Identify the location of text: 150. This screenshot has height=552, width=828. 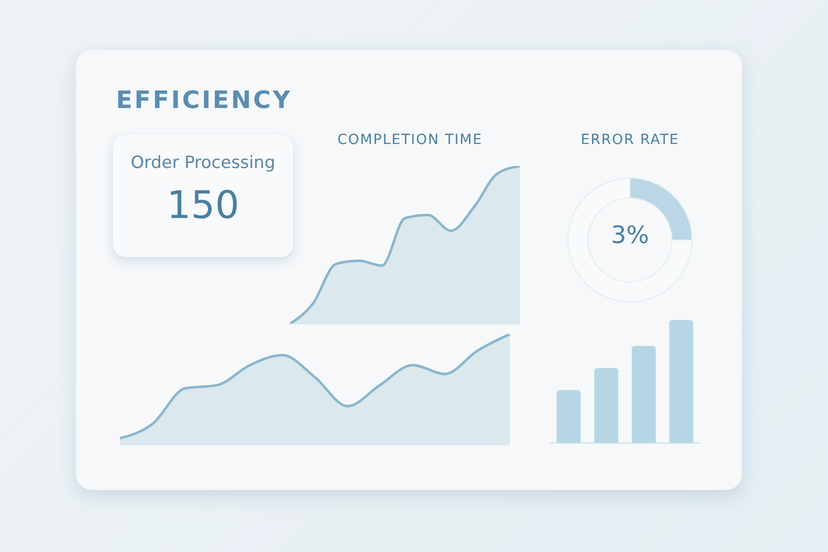
(203, 205).